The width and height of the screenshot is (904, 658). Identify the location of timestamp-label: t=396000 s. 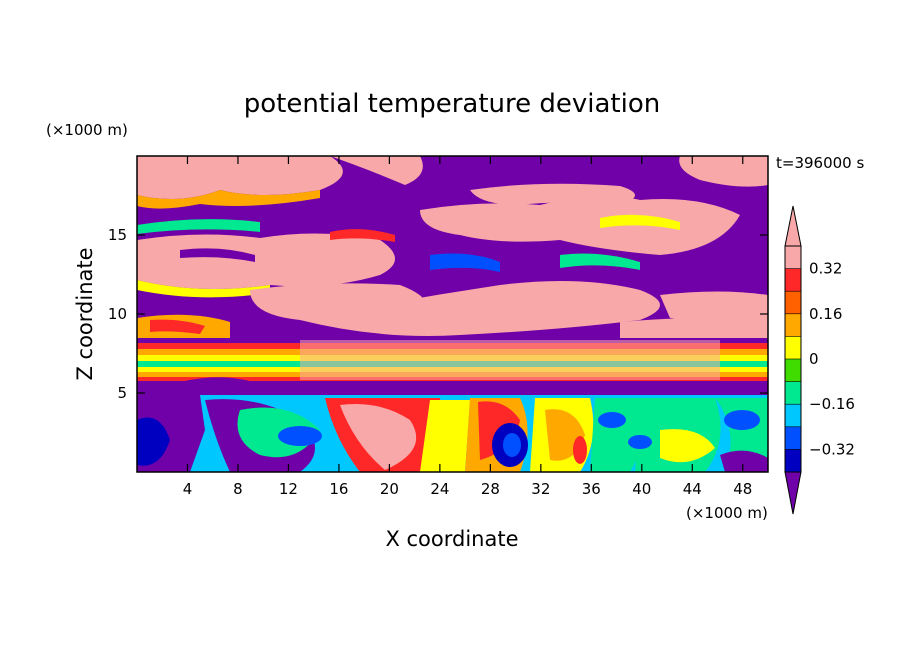
(820, 163).